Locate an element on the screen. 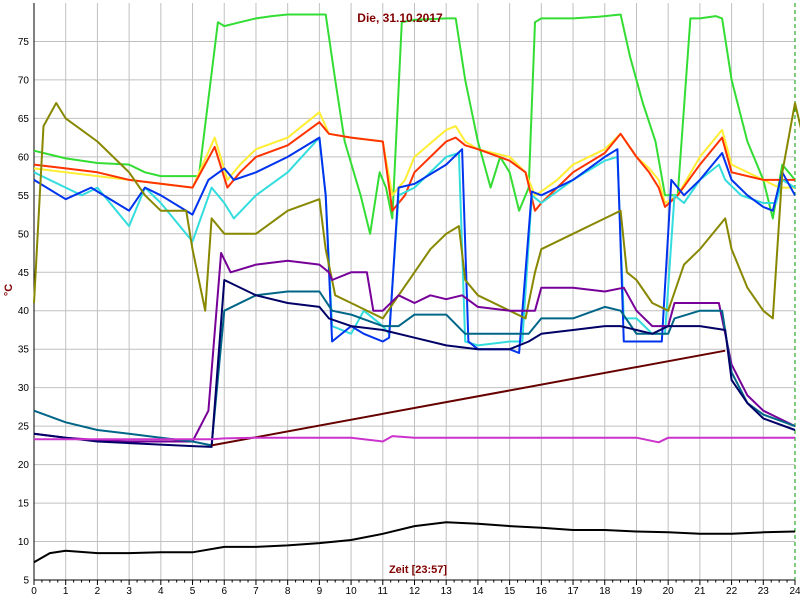 This screenshot has height=600, width=800. x-tick-label: 16 is located at coordinates (542, 591).